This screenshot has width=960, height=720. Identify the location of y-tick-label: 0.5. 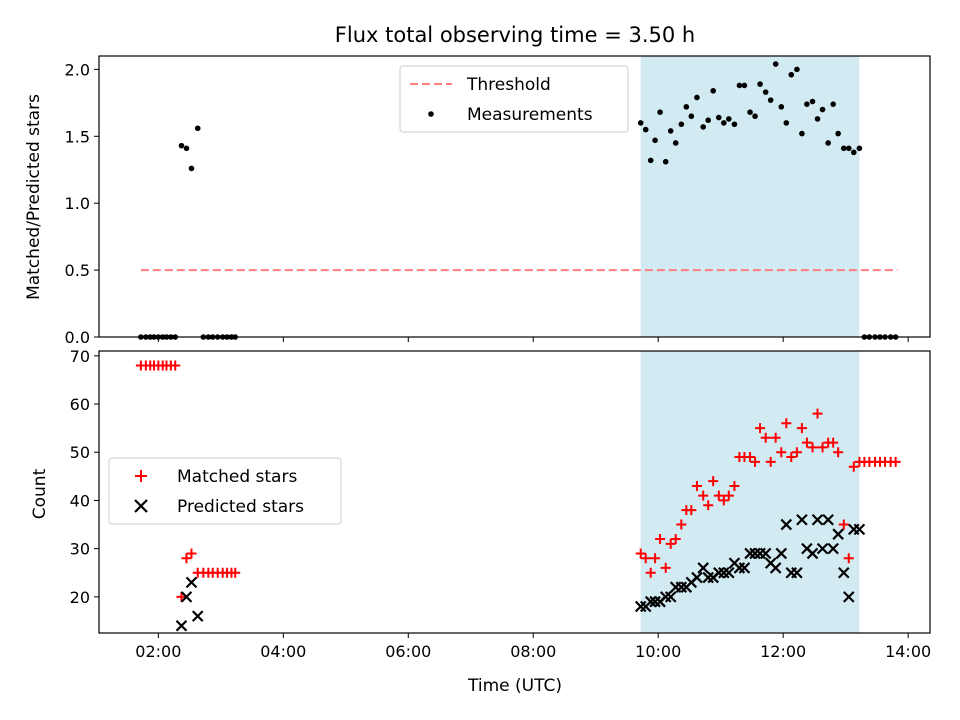
(77, 270).